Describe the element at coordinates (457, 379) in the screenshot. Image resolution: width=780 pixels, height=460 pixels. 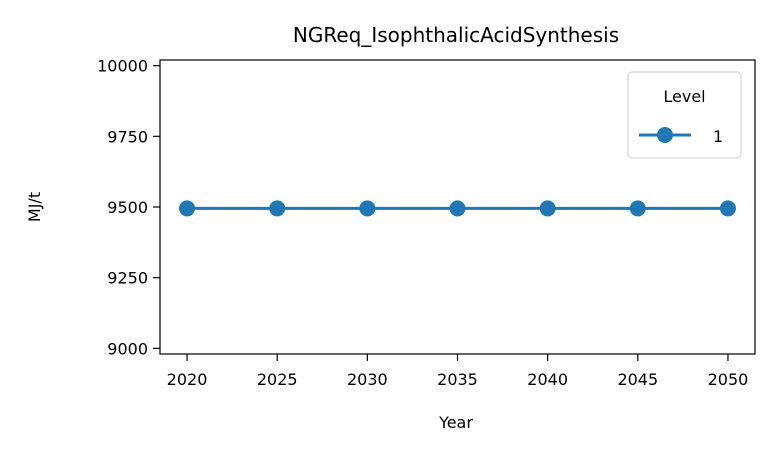
I see `x-tick-label: 2035` at that location.